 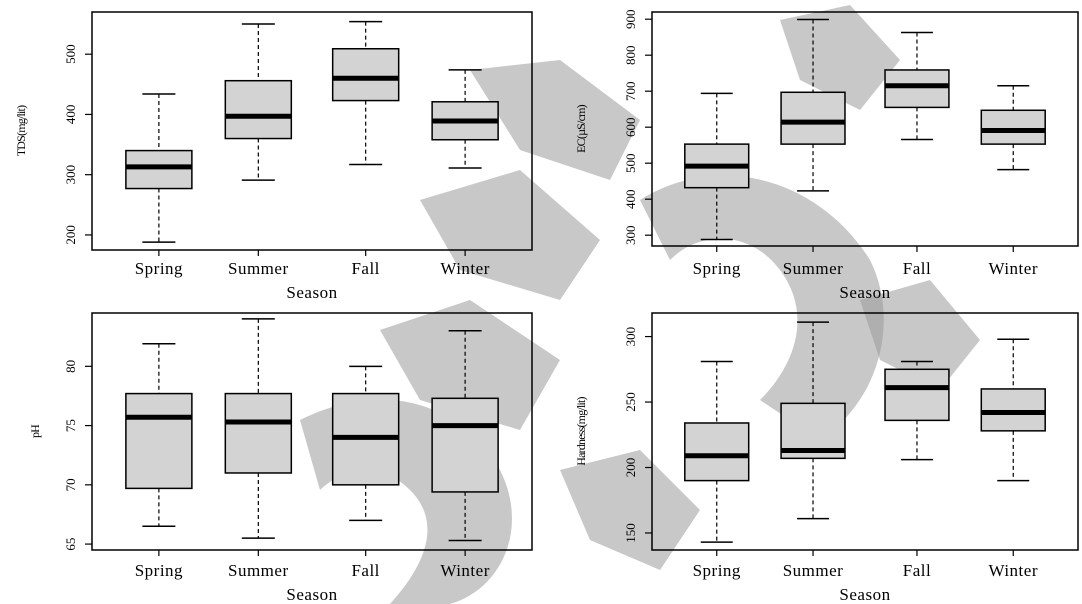 I want to click on y-axis-label: EC(µS/cm), so click(x=581, y=128).